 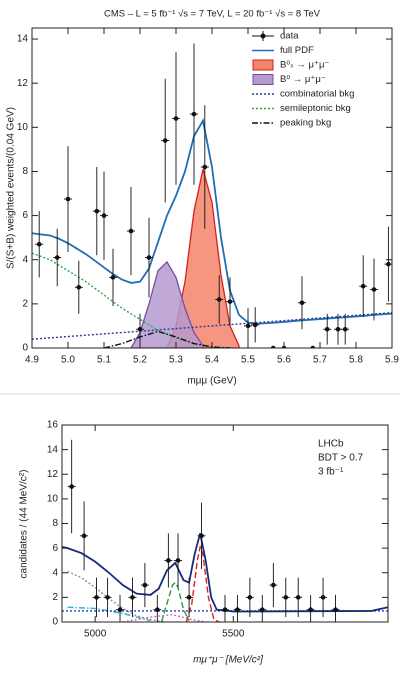 What do you see at coordinates (32, 360) in the screenshot?
I see `x-tick-label: 4.9` at bounding box center [32, 360].